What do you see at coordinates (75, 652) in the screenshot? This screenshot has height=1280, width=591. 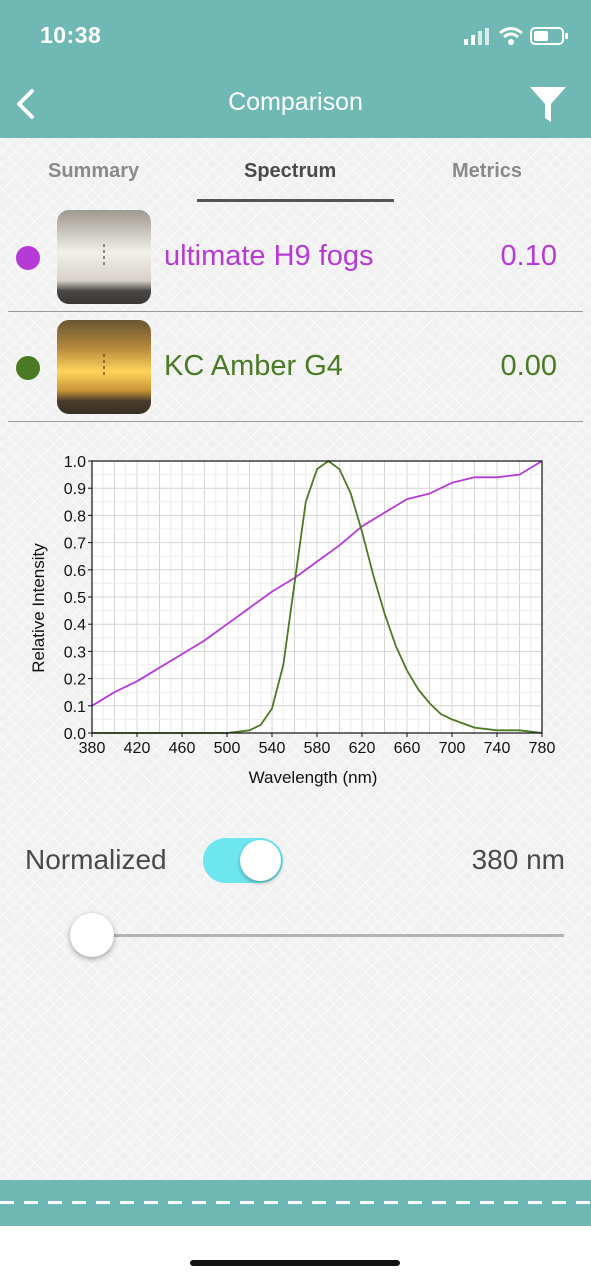 I see `y-tick-label: 0.3` at bounding box center [75, 652].